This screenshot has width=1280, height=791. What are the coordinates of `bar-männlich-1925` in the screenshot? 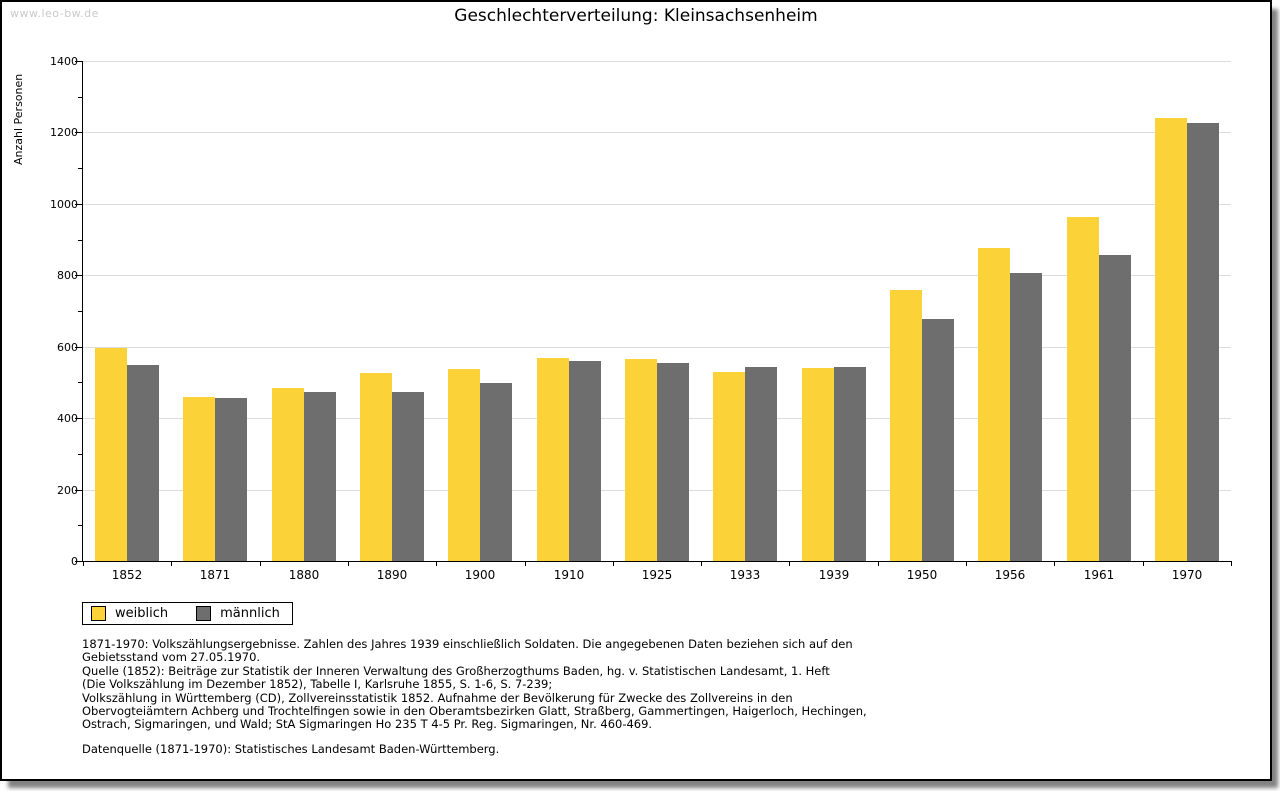 It's located at (673, 462).